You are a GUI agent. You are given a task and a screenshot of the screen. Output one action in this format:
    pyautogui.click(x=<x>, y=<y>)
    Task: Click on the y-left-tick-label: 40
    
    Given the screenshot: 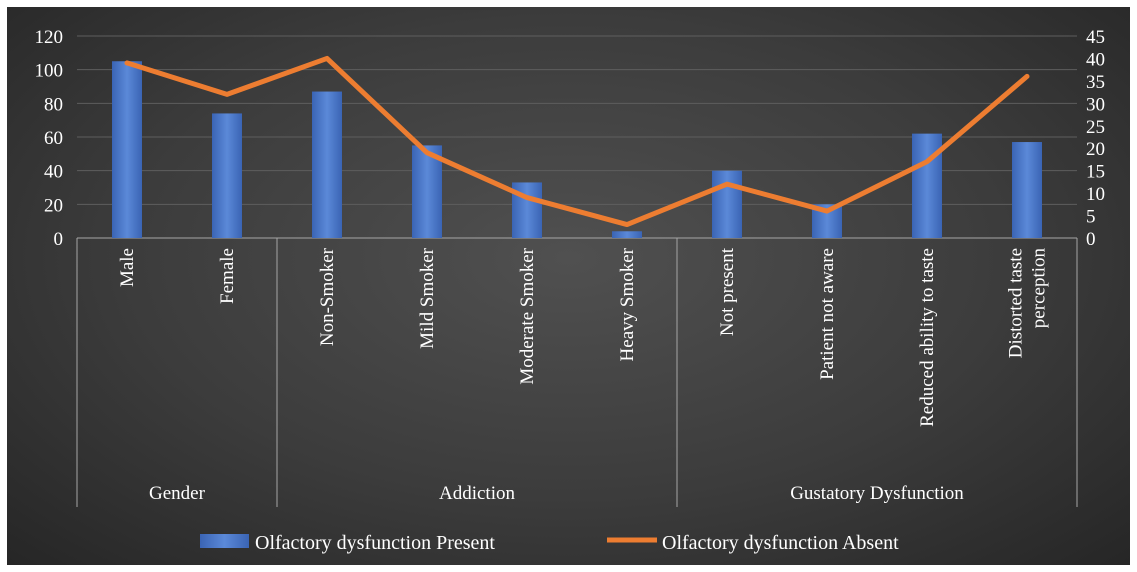 What is the action you would take?
    pyautogui.click(x=53, y=172)
    